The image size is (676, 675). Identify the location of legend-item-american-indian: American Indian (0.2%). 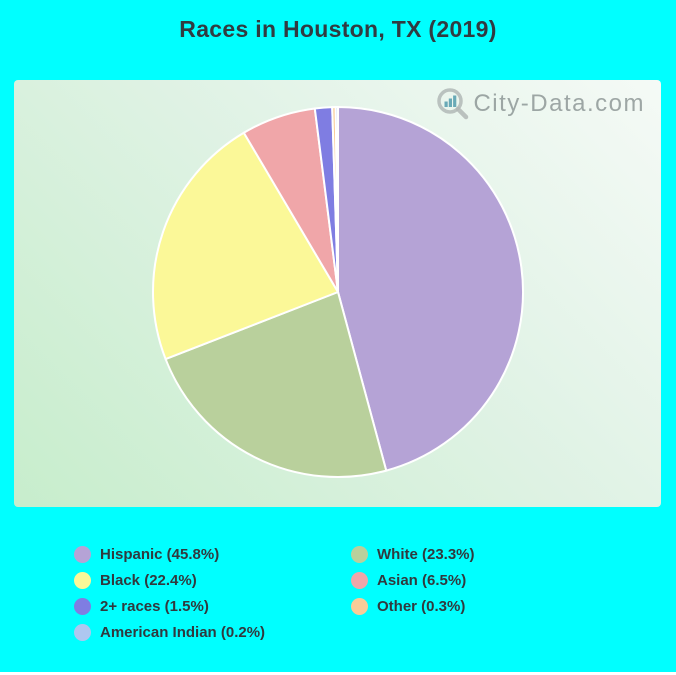
(212, 632).